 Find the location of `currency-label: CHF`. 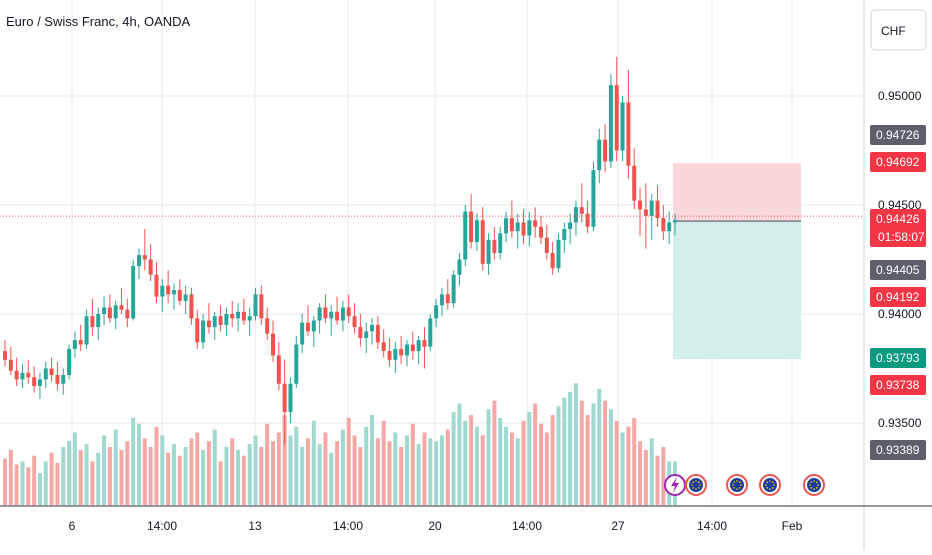

currency-label: CHF is located at coordinates (893, 31).